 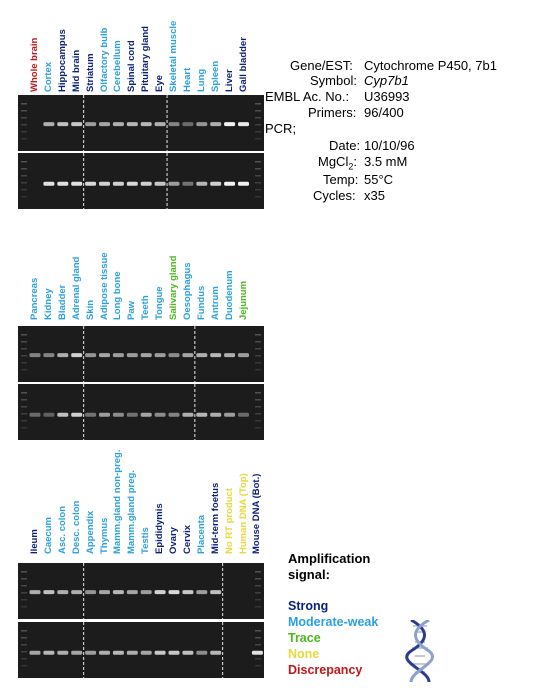 I want to click on lane-label: Cortex, so click(x=48, y=76).